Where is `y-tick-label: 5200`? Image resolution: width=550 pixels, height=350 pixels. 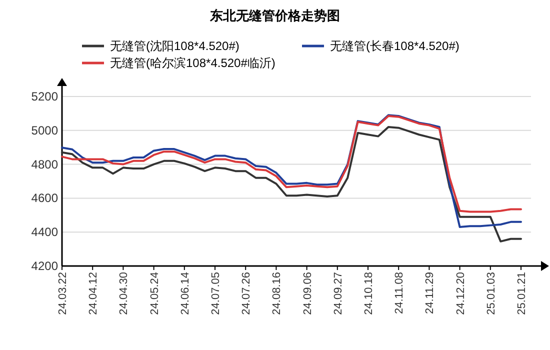
y-tick-label: 5200 is located at coordinates (44, 96).